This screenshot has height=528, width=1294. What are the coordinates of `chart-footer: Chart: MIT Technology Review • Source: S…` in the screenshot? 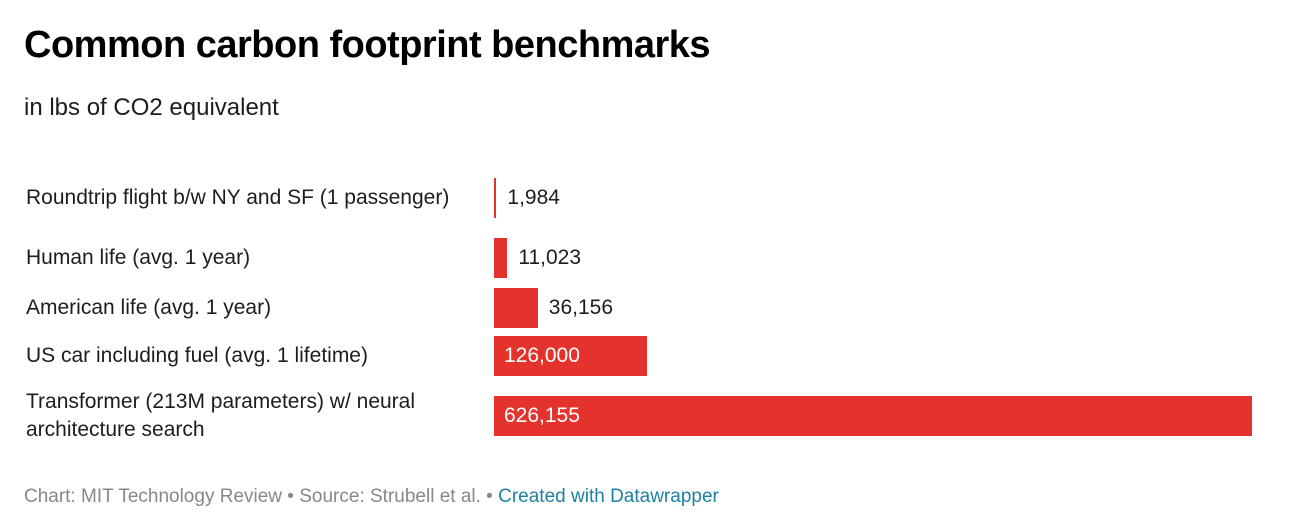 It's located at (371, 497).